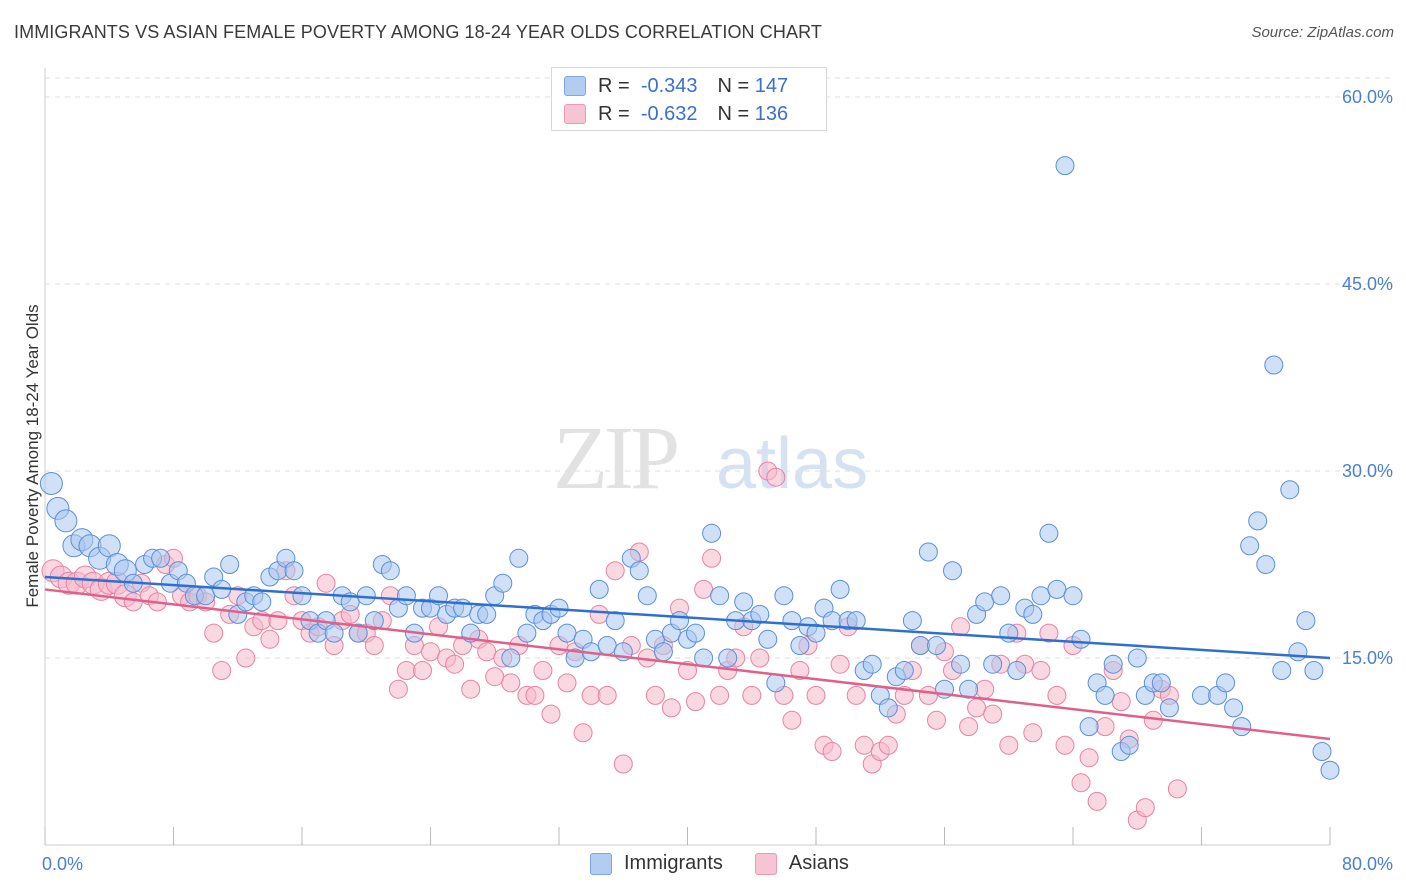 This screenshot has height=892, width=1406. What do you see at coordinates (735, 863) in the screenshot?
I see `bottom-legend: Immigrants Asians` at bounding box center [735, 863].